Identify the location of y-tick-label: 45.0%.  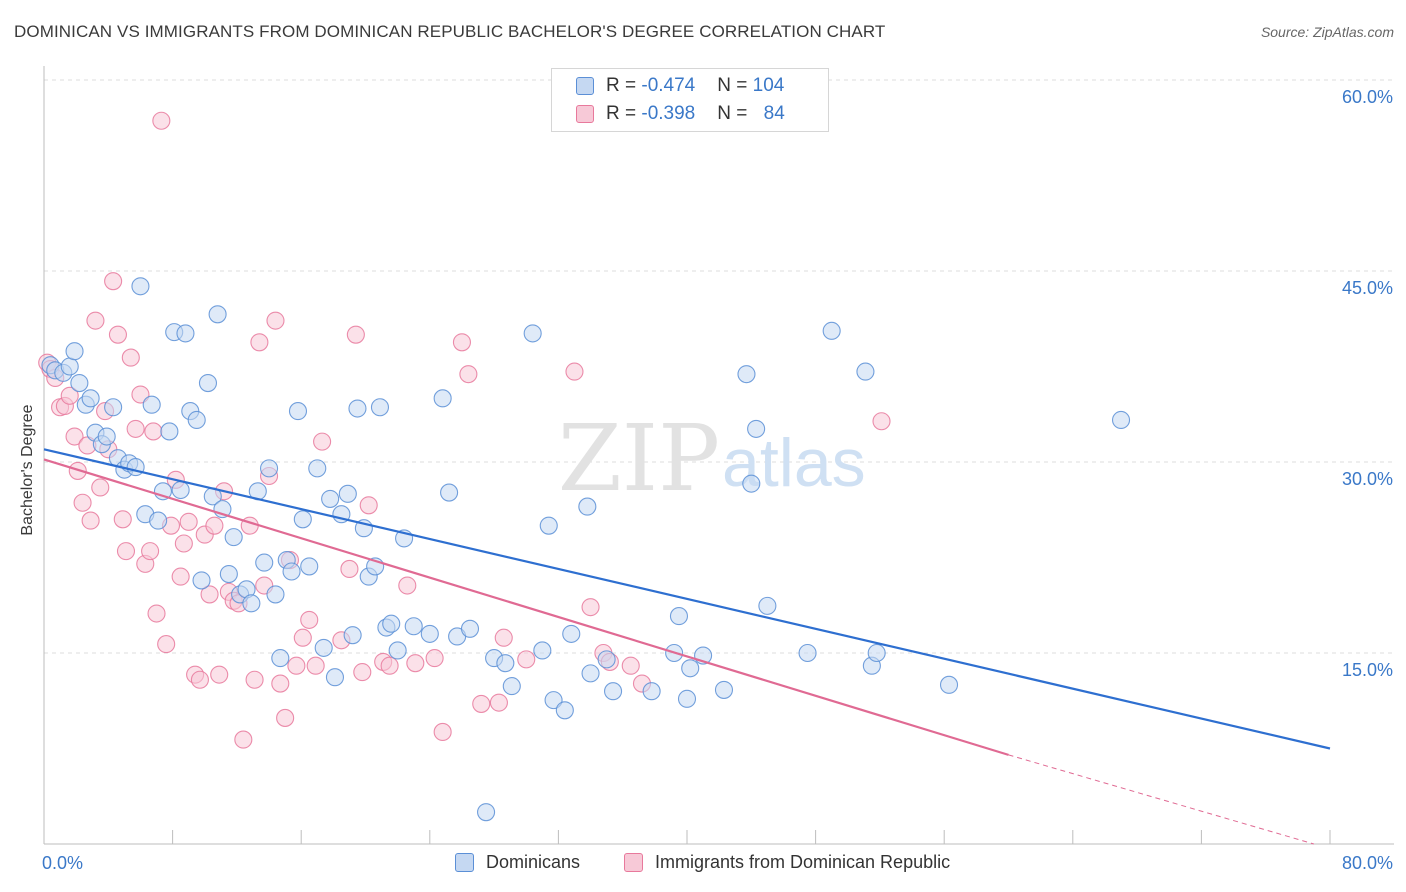
(1367, 288).